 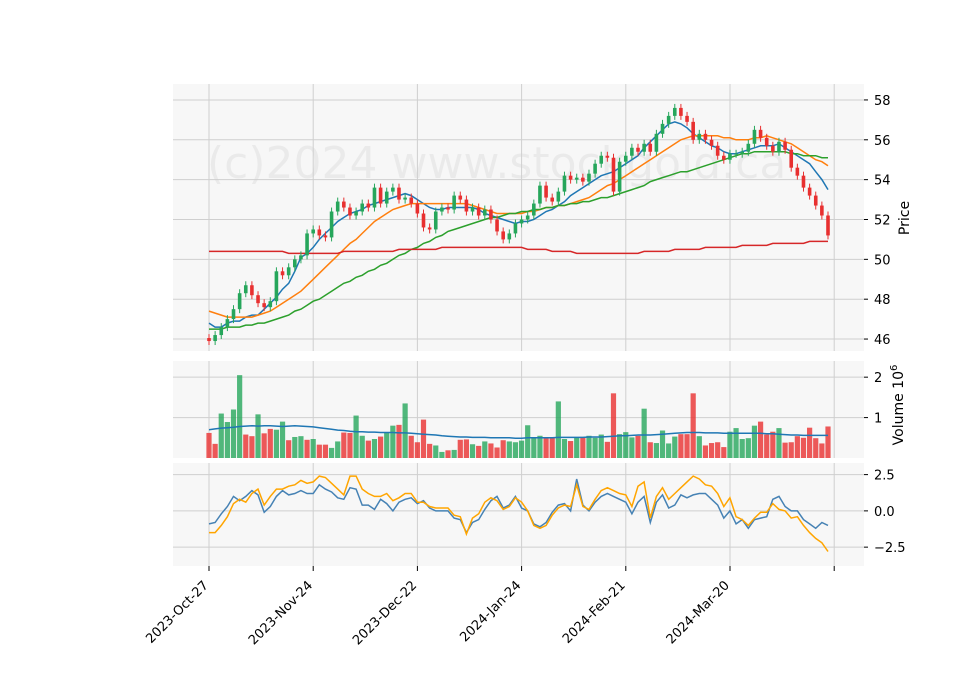 I want to click on volume-moving-average, so click(x=518, y=431).